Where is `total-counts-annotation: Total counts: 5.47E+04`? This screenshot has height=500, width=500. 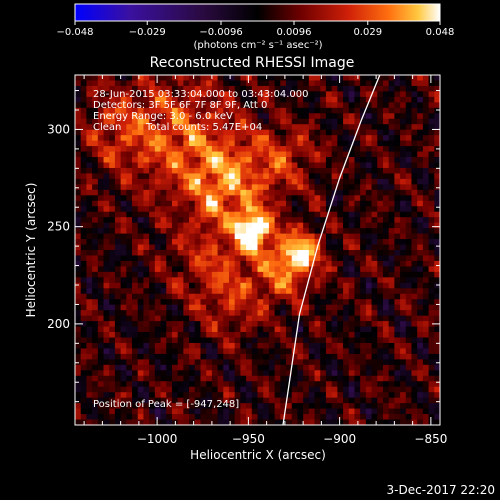
total-counts-annotation: Total counts: 5.47E+04 is located at coordinates (203, 127).